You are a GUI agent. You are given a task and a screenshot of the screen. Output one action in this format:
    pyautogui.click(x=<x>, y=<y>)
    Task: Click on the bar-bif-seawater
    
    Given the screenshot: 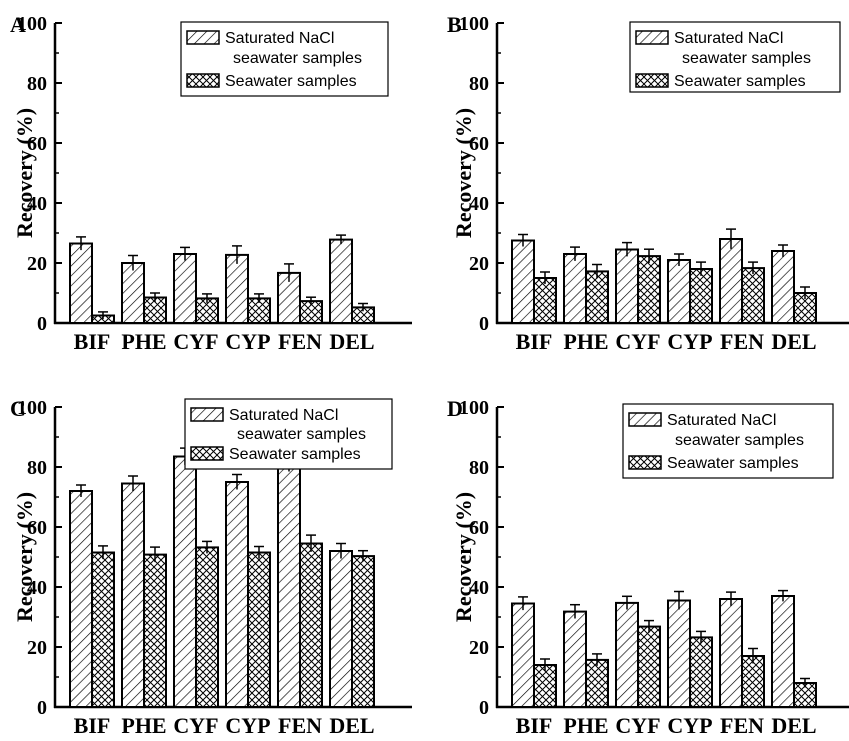 What is the action you would take?
    pyautogui.click(x=103, y=629)
    